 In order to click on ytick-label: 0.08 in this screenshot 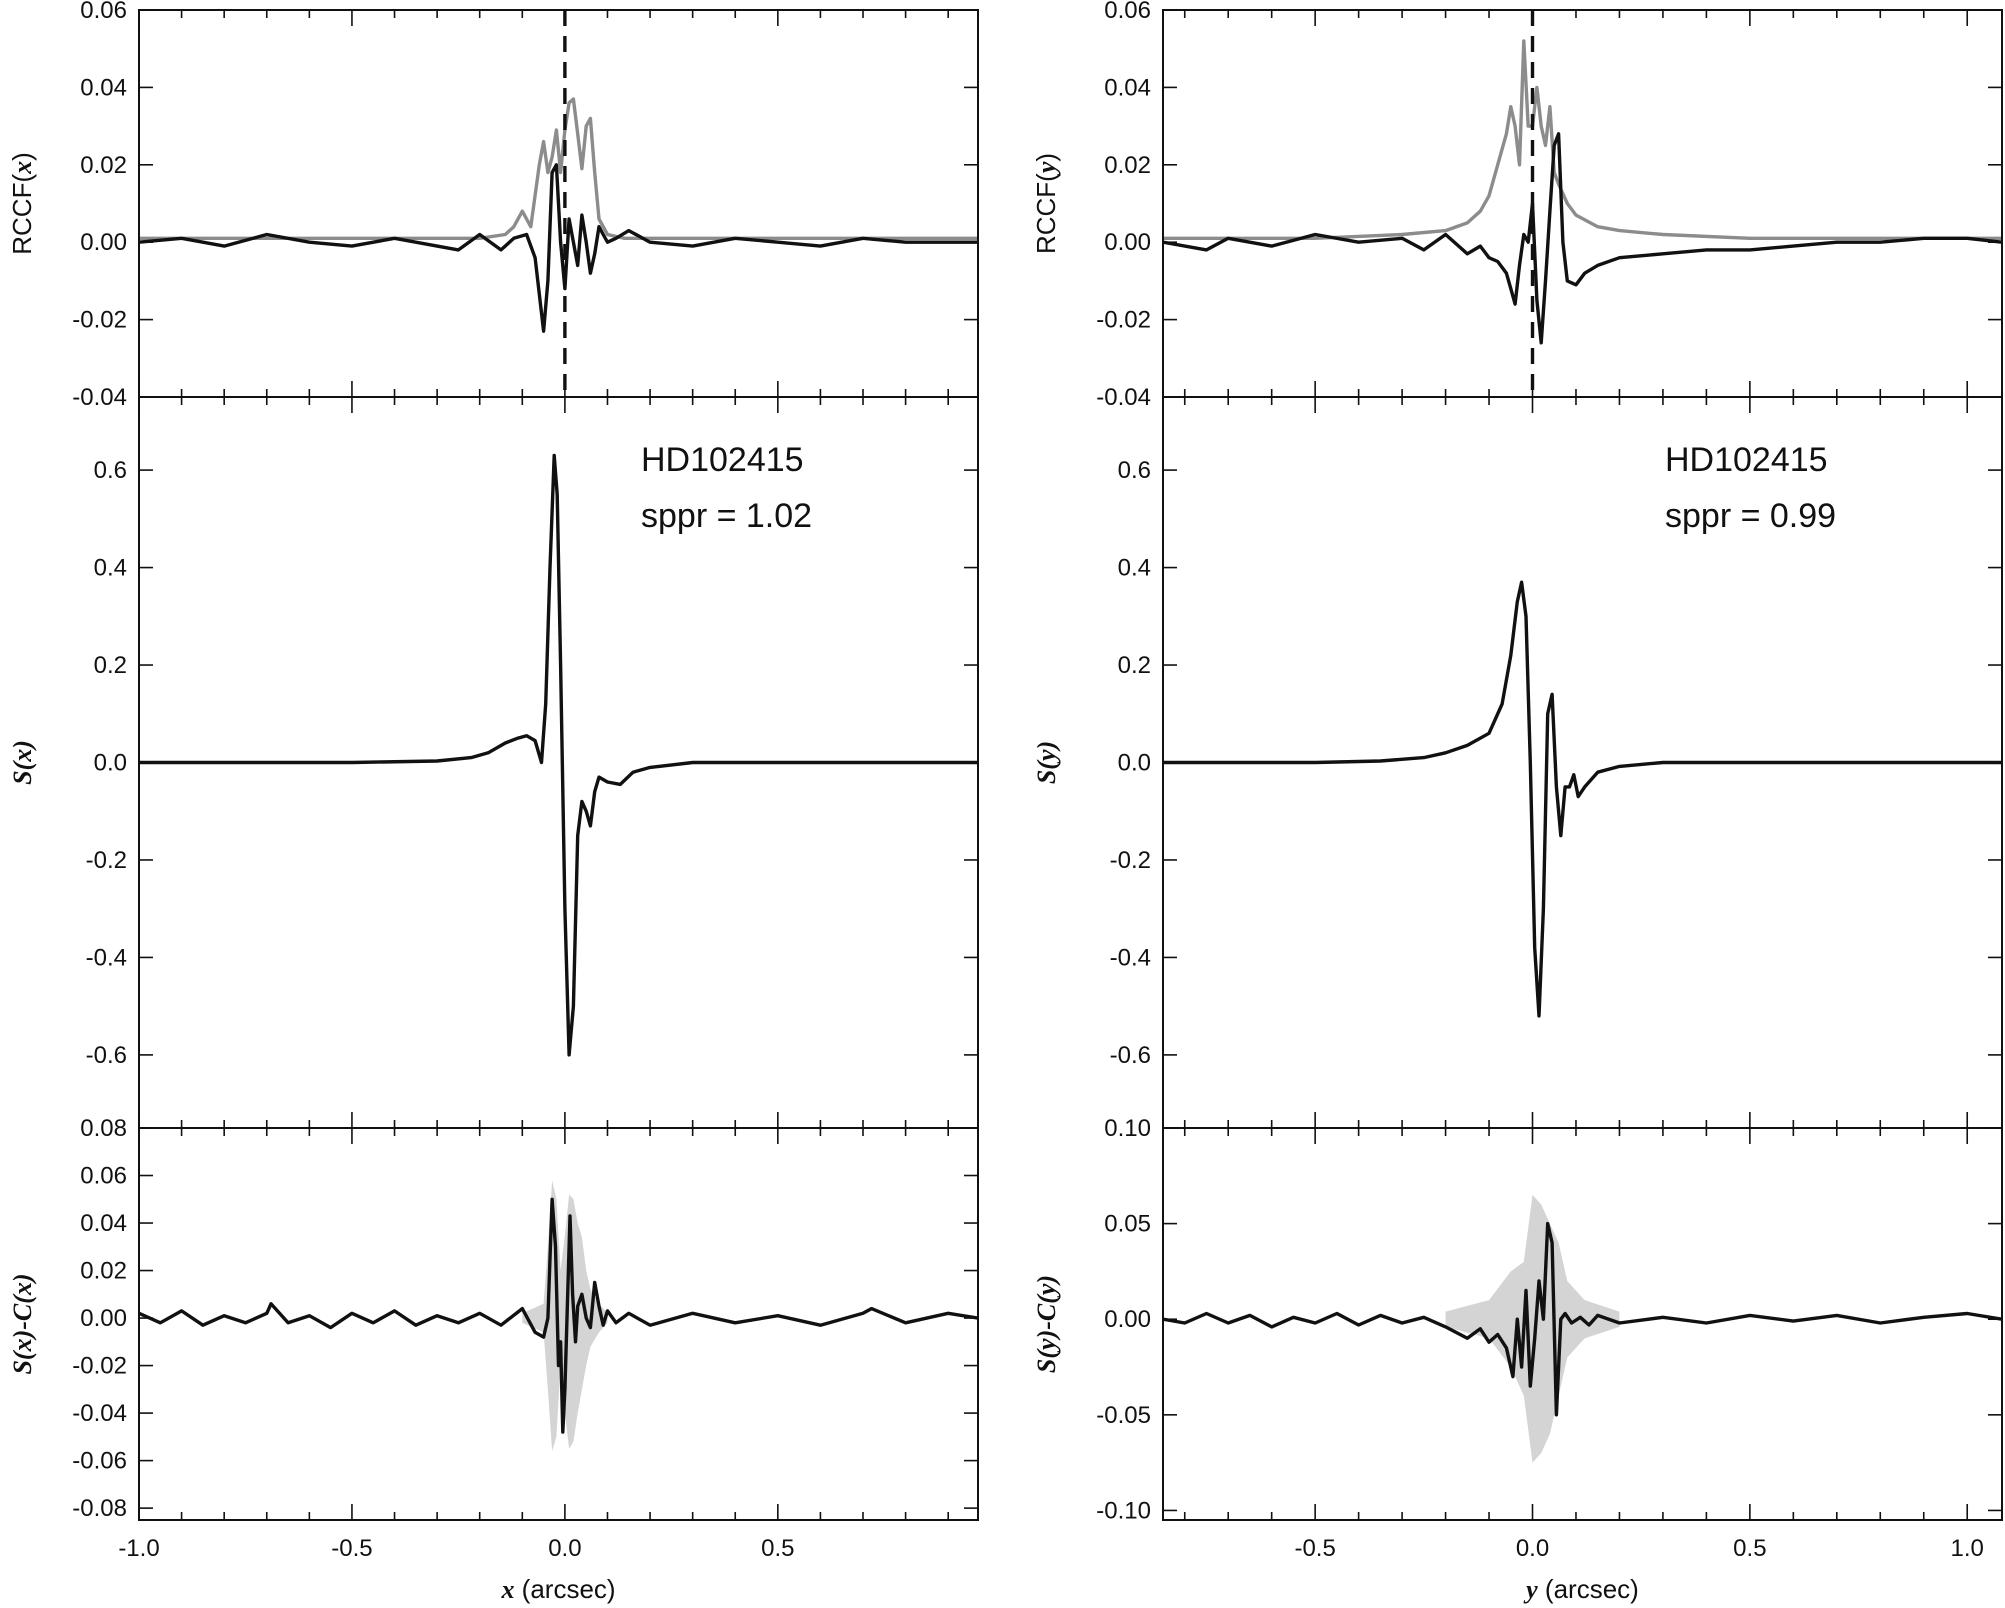, I will do `click(103, 1128)`.